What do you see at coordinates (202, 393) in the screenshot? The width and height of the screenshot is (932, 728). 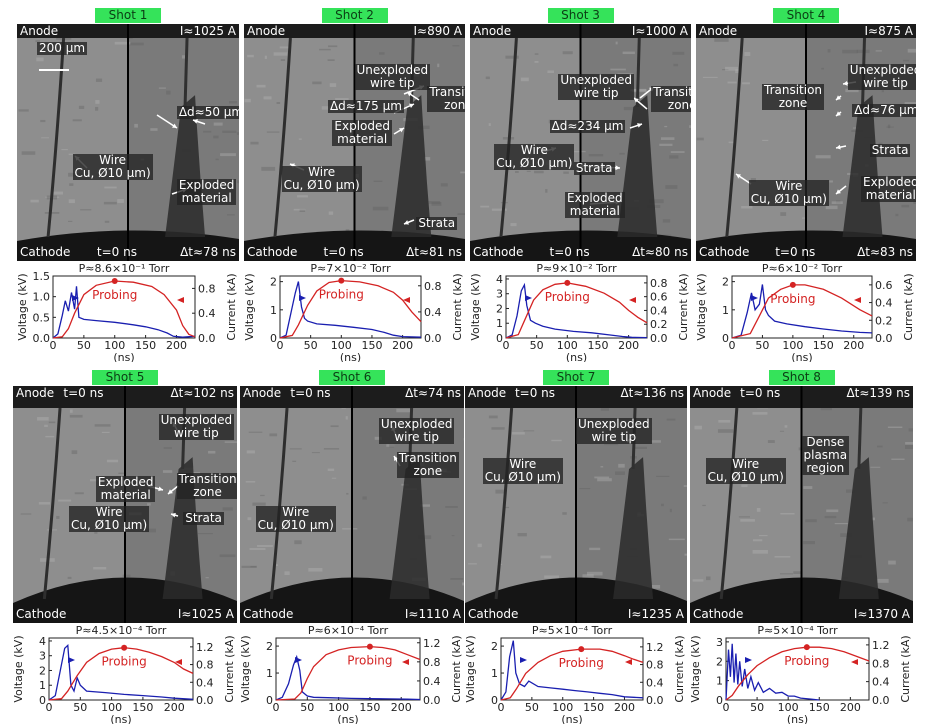 I see `top-right-label: Δt≈102 ns` at bounding box center [202, 393].